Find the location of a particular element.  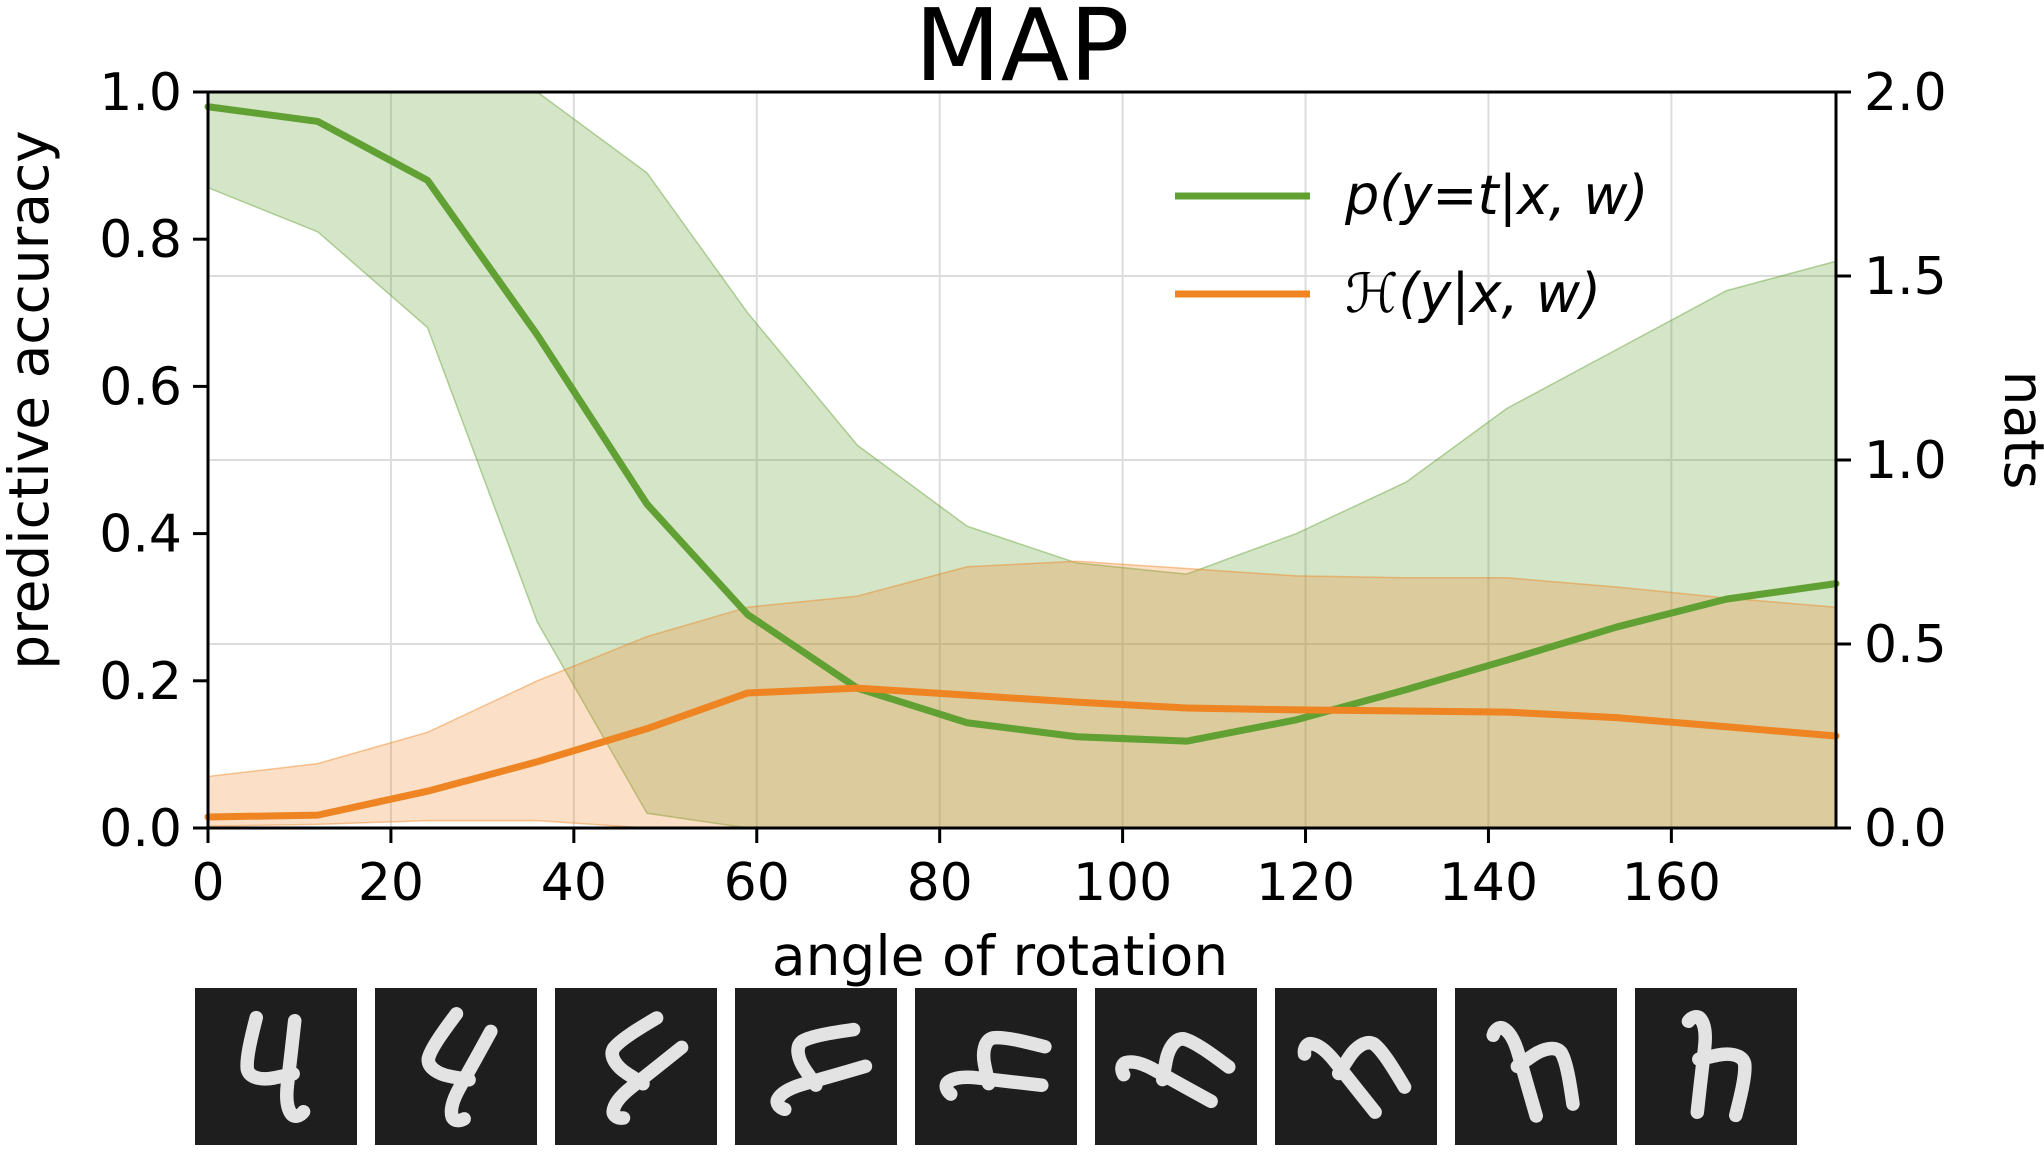

y-right-tick-label-1.5: 1.5 is located at coordinates (1905, 277).